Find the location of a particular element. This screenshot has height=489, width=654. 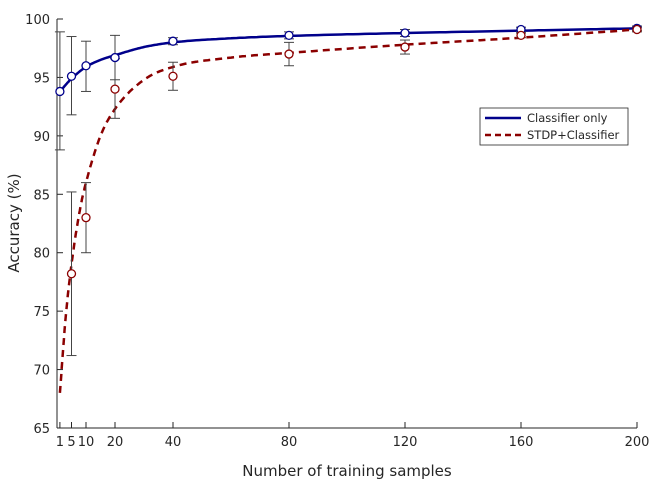

y-tick-label: 65 is located at coordinates (41, 429).